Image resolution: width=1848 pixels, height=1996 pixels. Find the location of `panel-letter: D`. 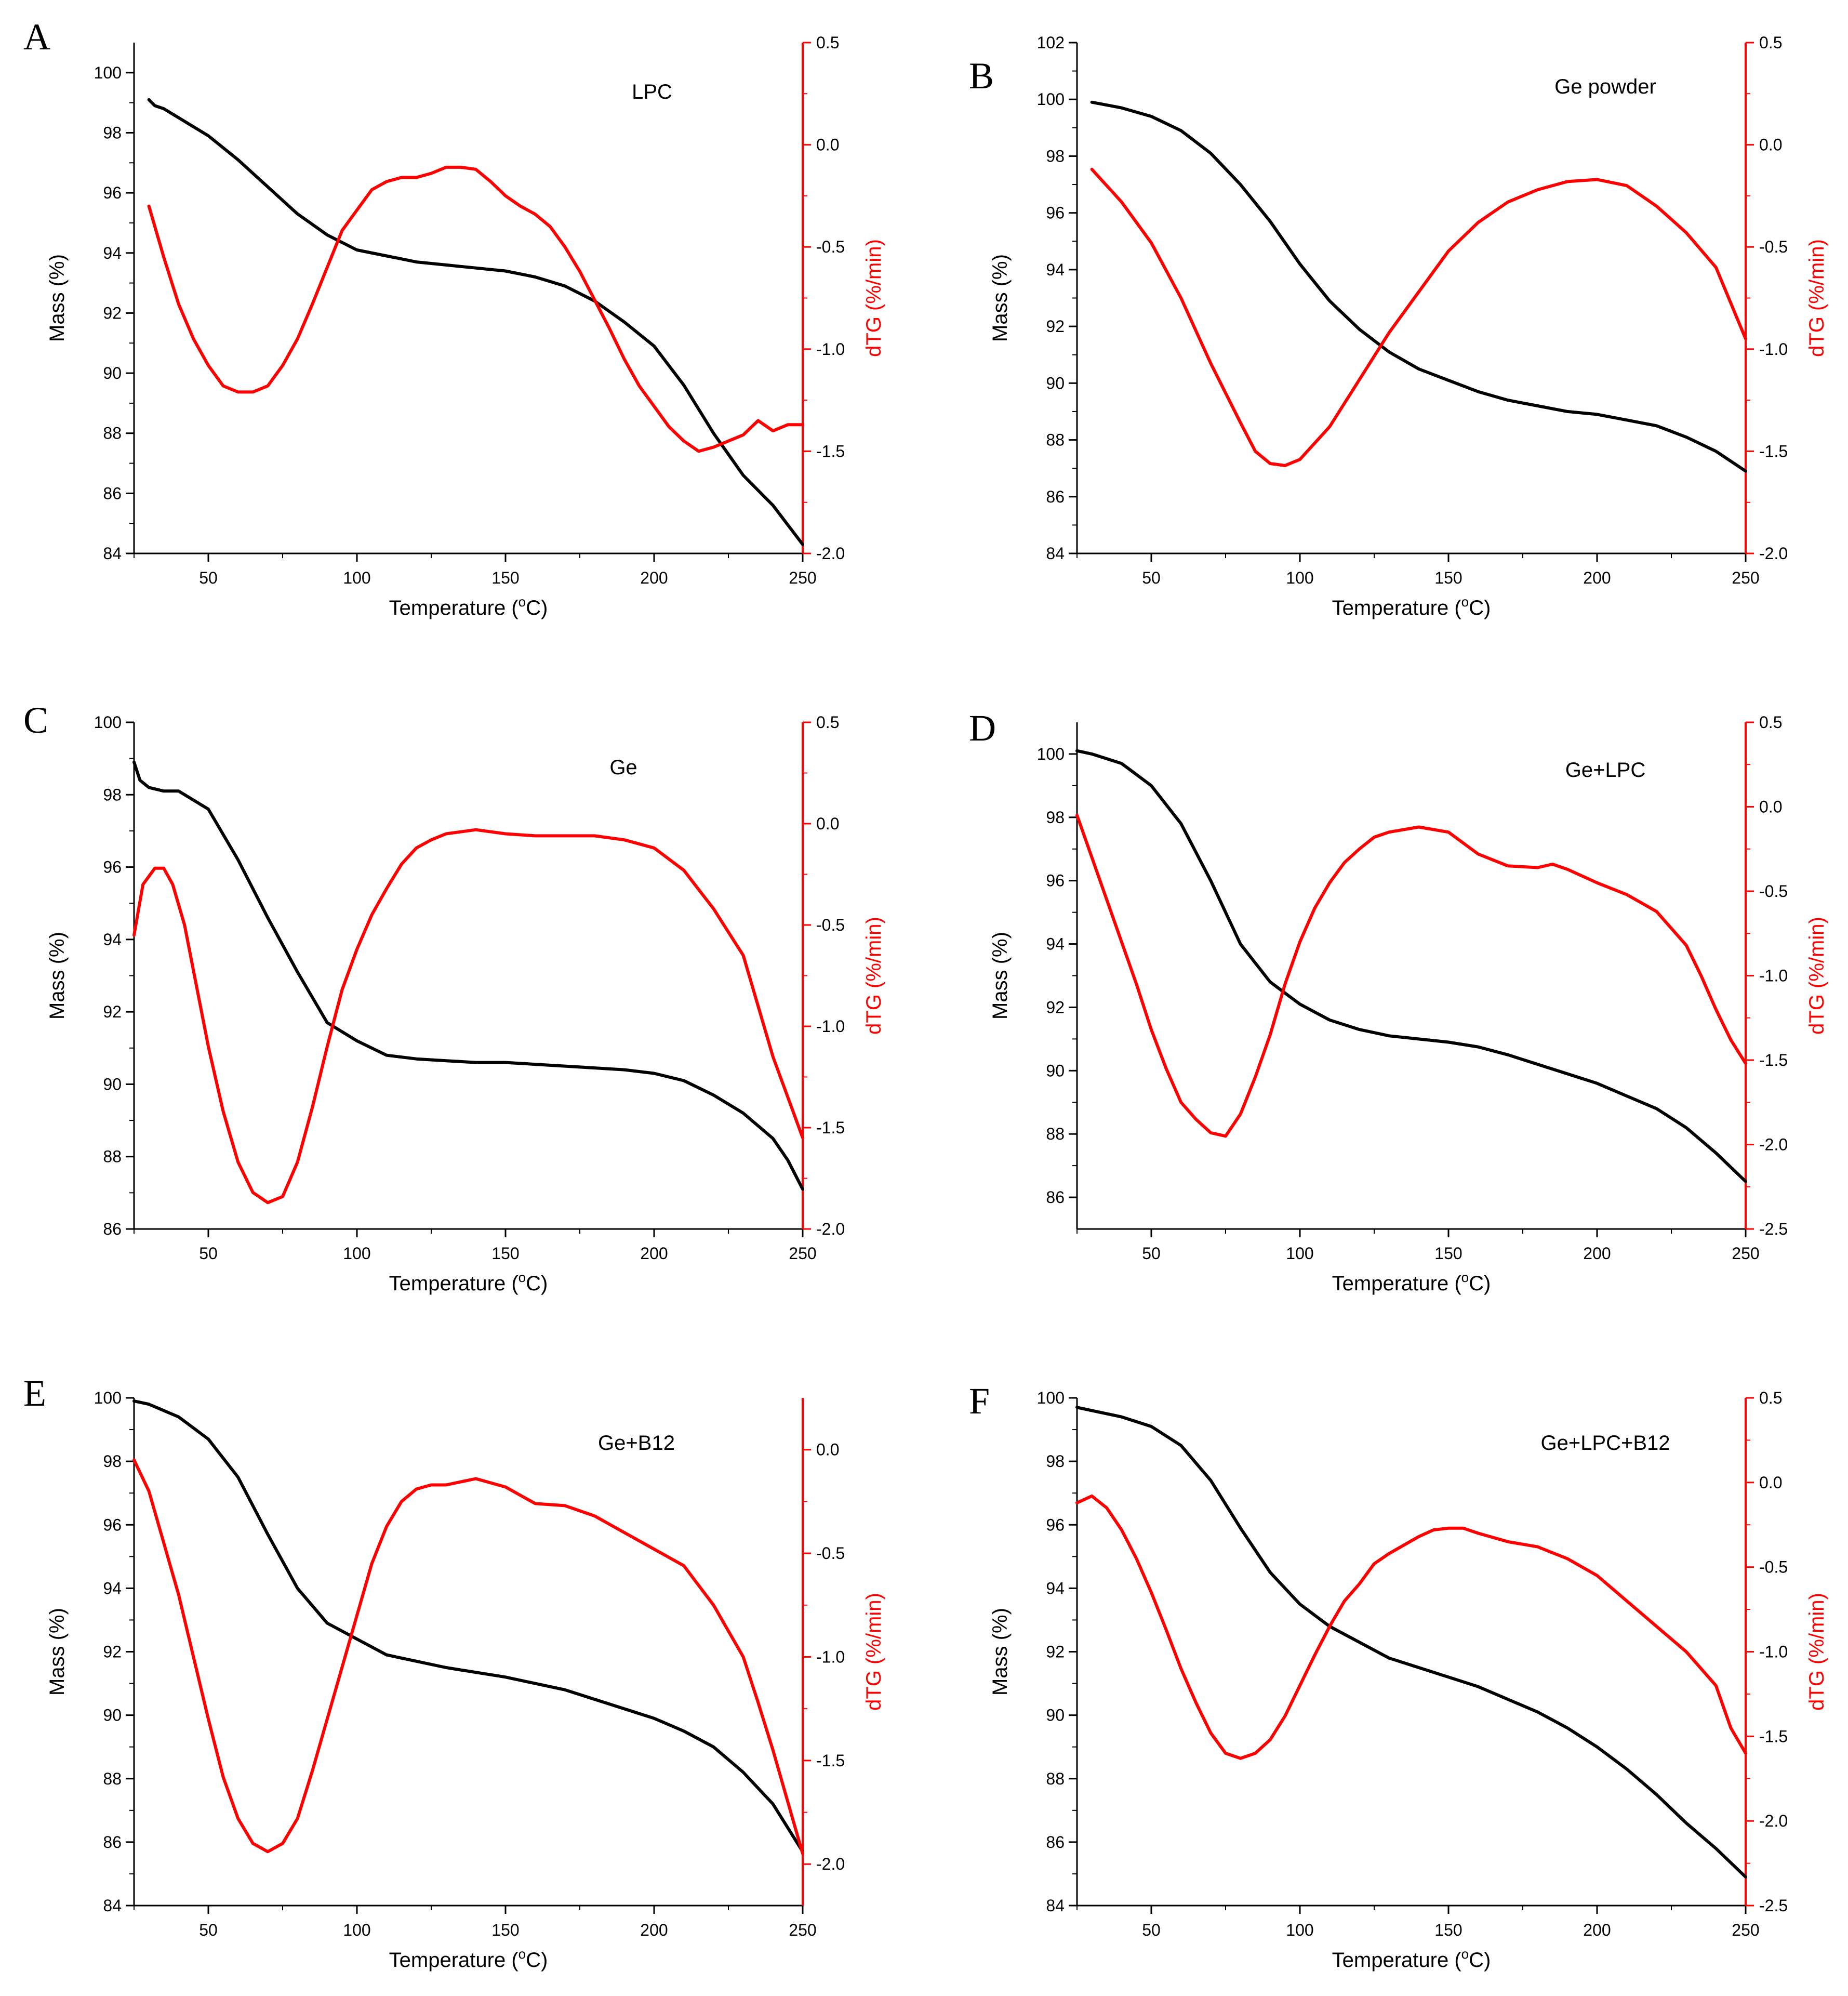

panel-letter: D is located at coordinates (983, 728).